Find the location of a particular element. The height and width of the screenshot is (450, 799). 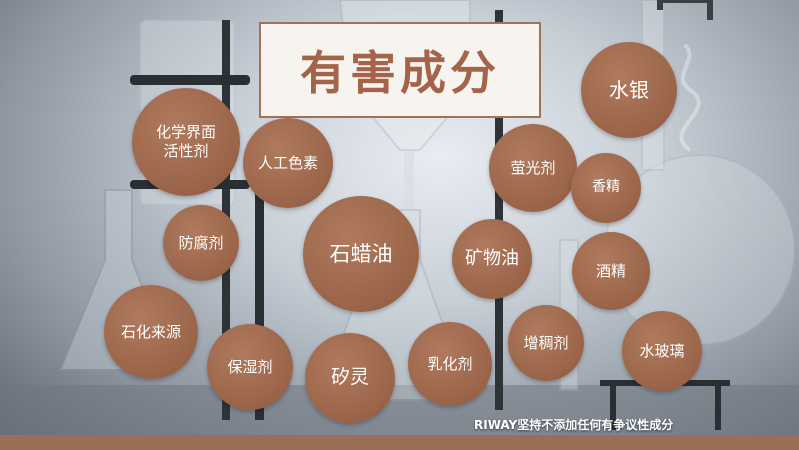

bubble-label: 保湿剂 is located at coordinates (250, 366).